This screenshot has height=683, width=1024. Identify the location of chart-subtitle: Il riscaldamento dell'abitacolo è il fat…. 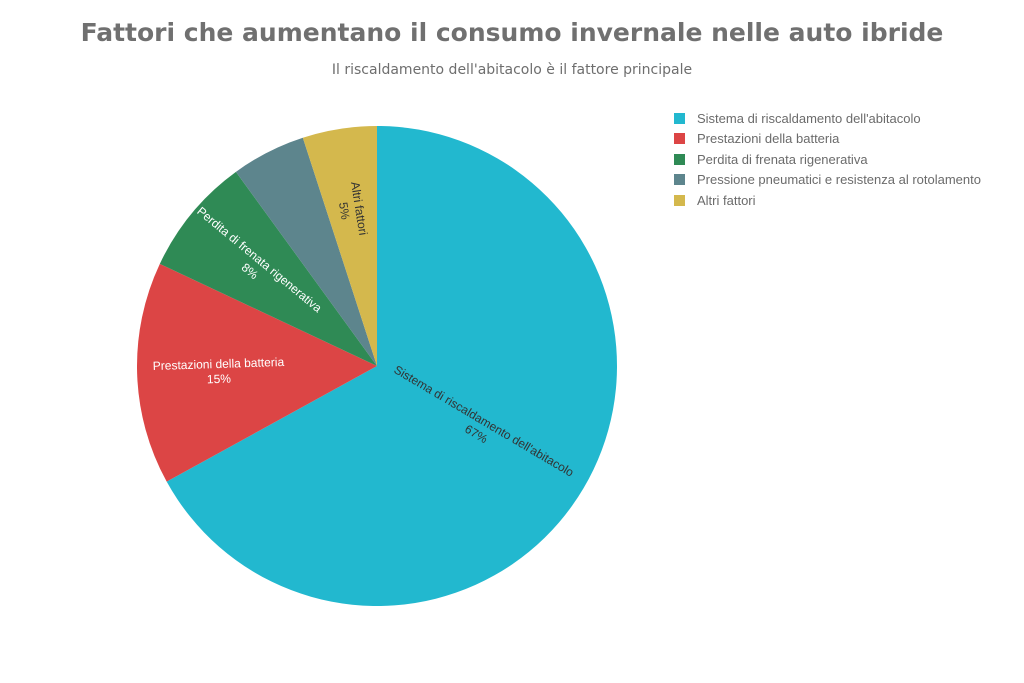
(512, 70).